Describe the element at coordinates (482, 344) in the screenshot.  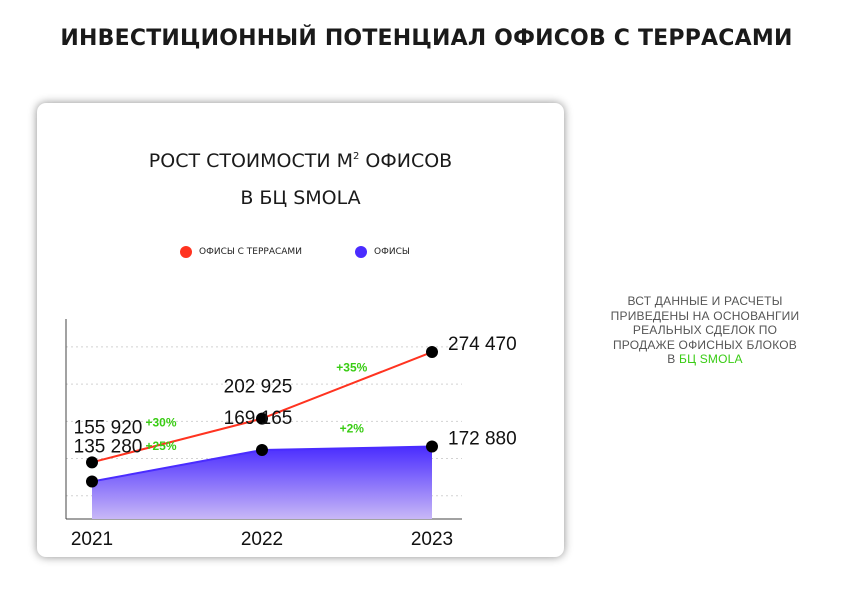
I see `value-label-terraces: 274 470` at that location.